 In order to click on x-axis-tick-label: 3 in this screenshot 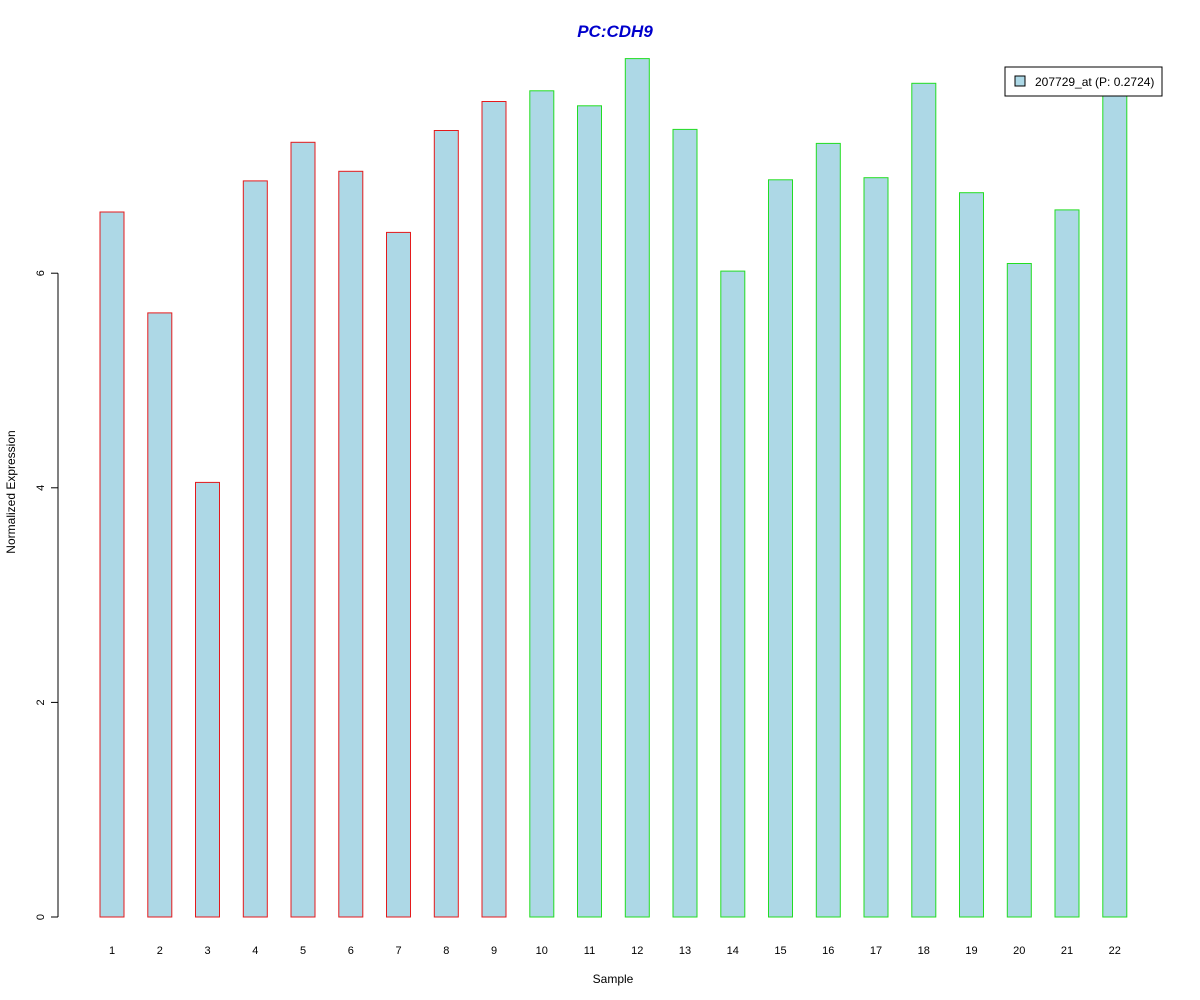, I will do `click(207, 951)`.